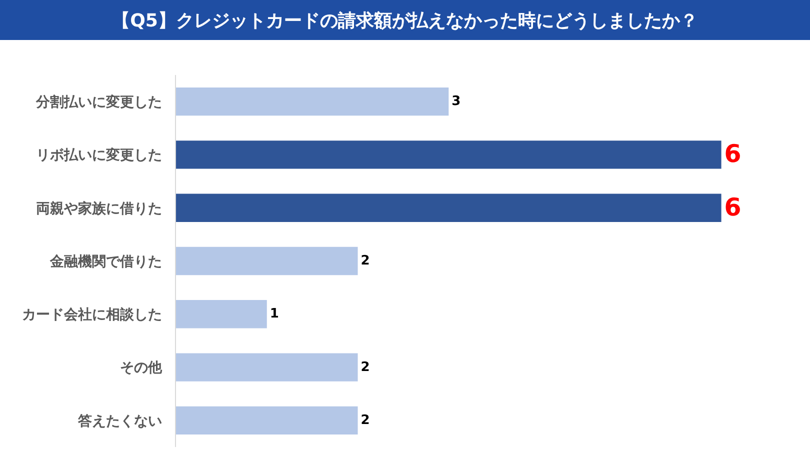 This screenshot has height=456, width=810. What do you see at coordinates (98, 101) in the screenshot?
I see `y-tick-label: 分割払いに変更した` at bounding box center [98, 101].